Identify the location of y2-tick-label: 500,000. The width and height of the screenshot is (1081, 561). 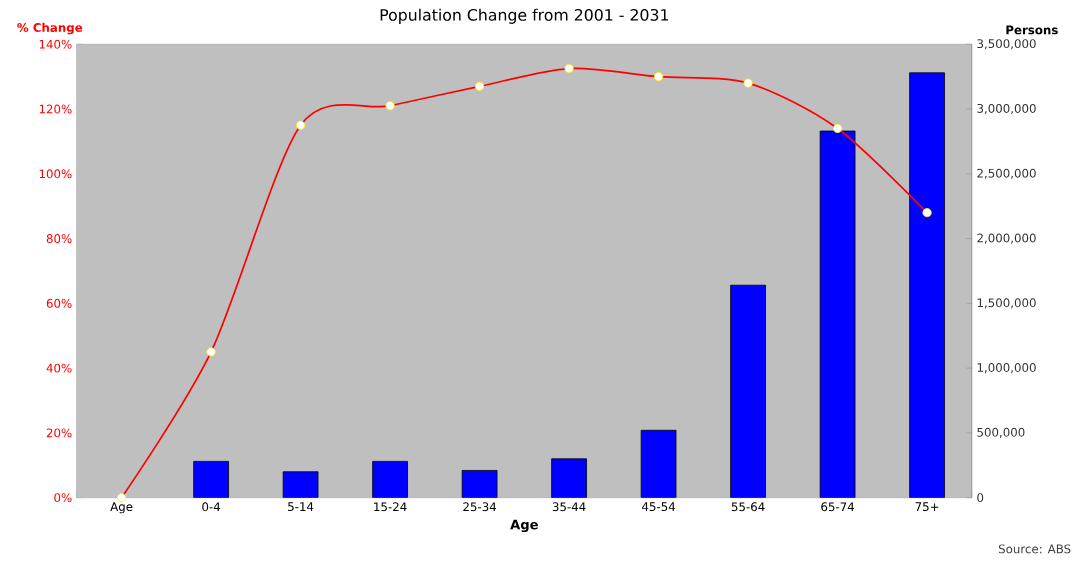
(1001, 433).